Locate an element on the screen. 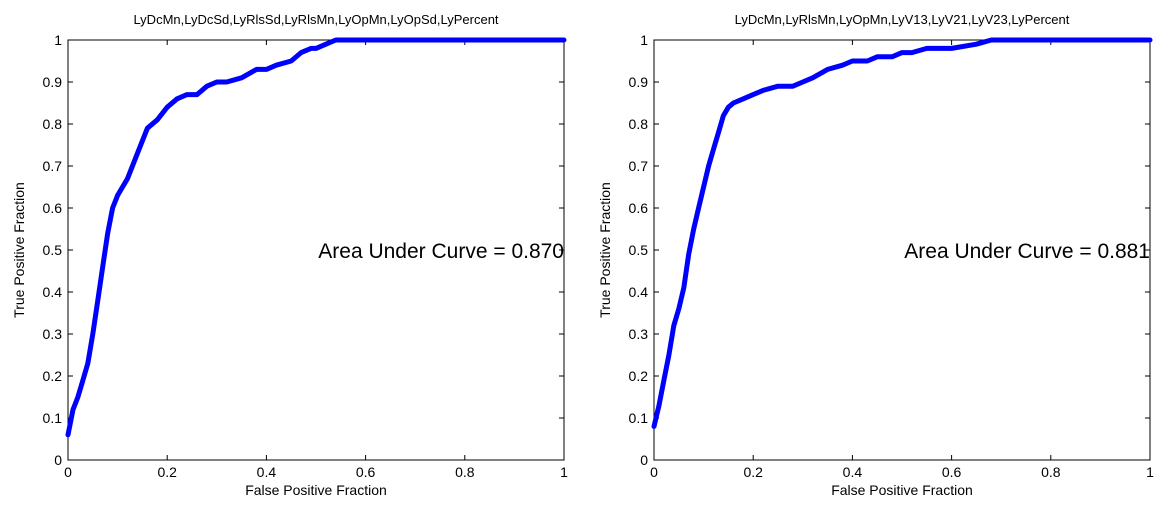 The height and width of the screenshot is (507, 1160). auc-annotation: Area Under Curve = 0.870 is located at coordinates (441, 251).